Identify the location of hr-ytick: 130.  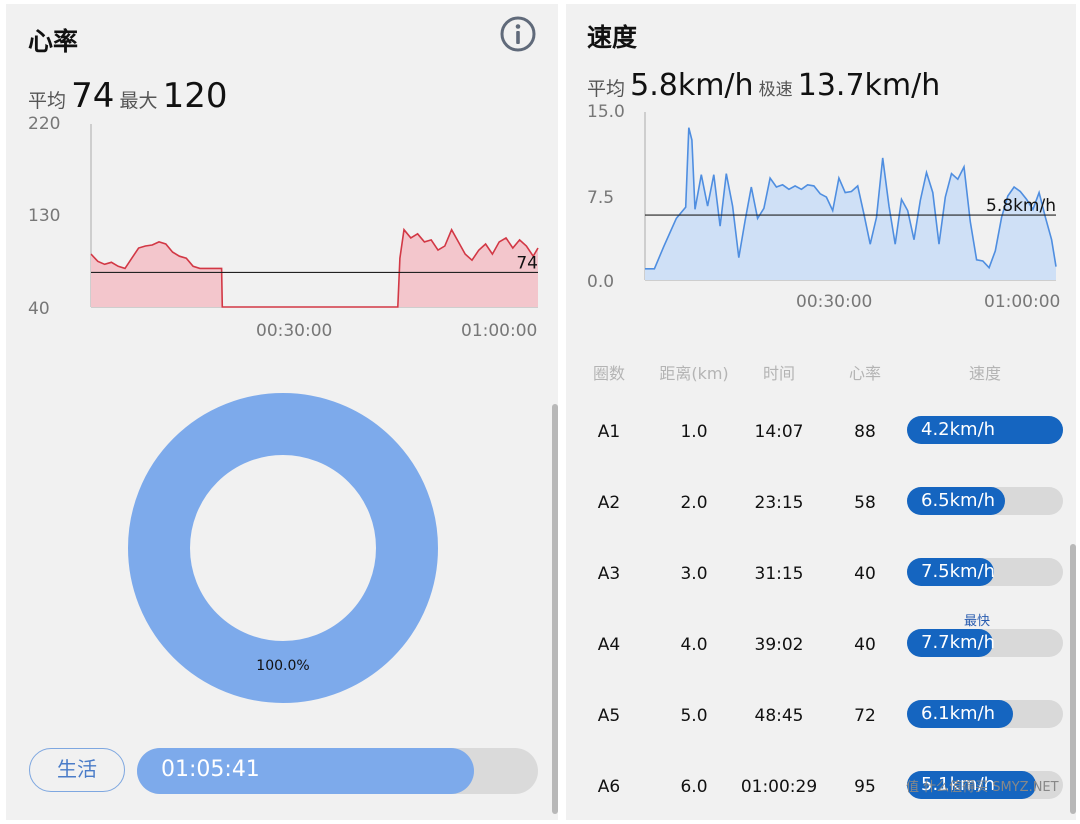
(44, 216).